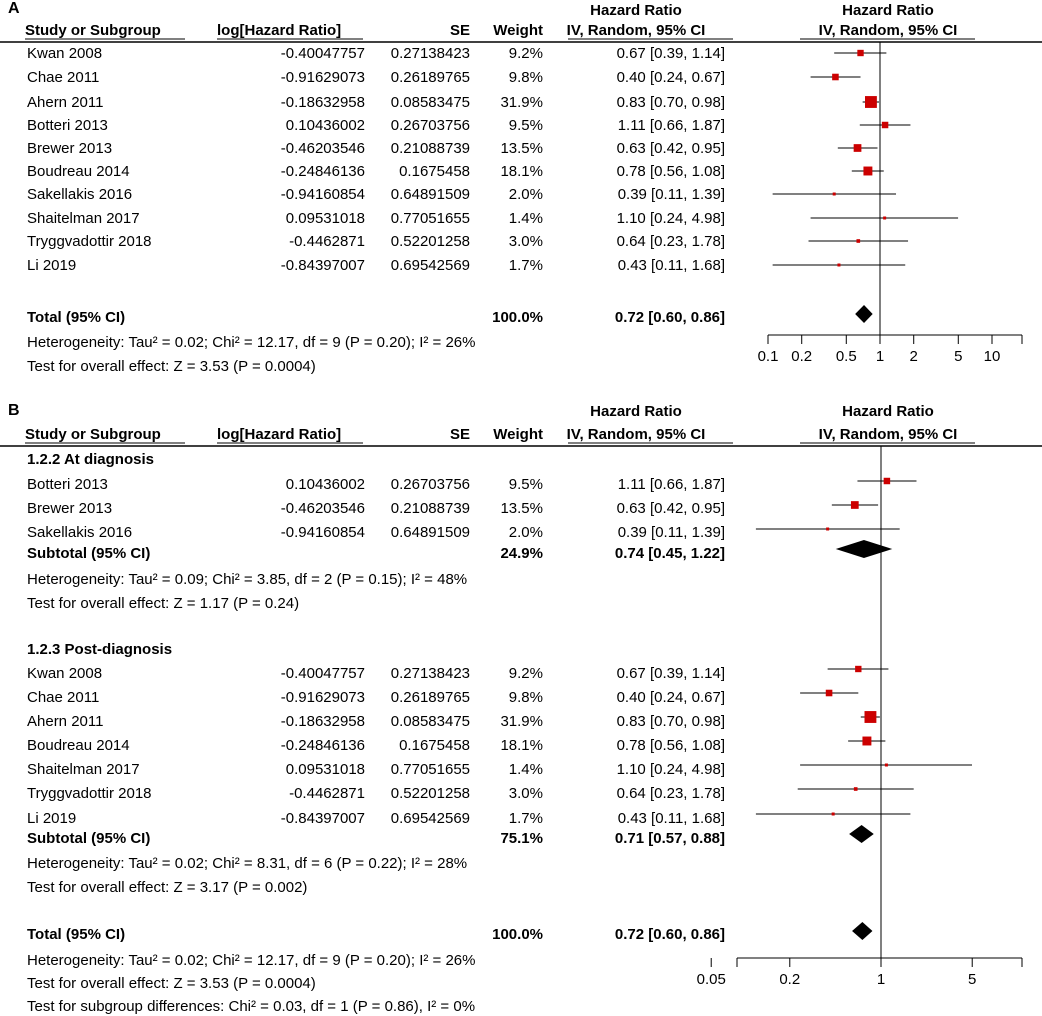 Image resolution: width=1042 pixels, height=1016 pixels. I want to click on a-weight-0: 9.2%, so click(525, 53).